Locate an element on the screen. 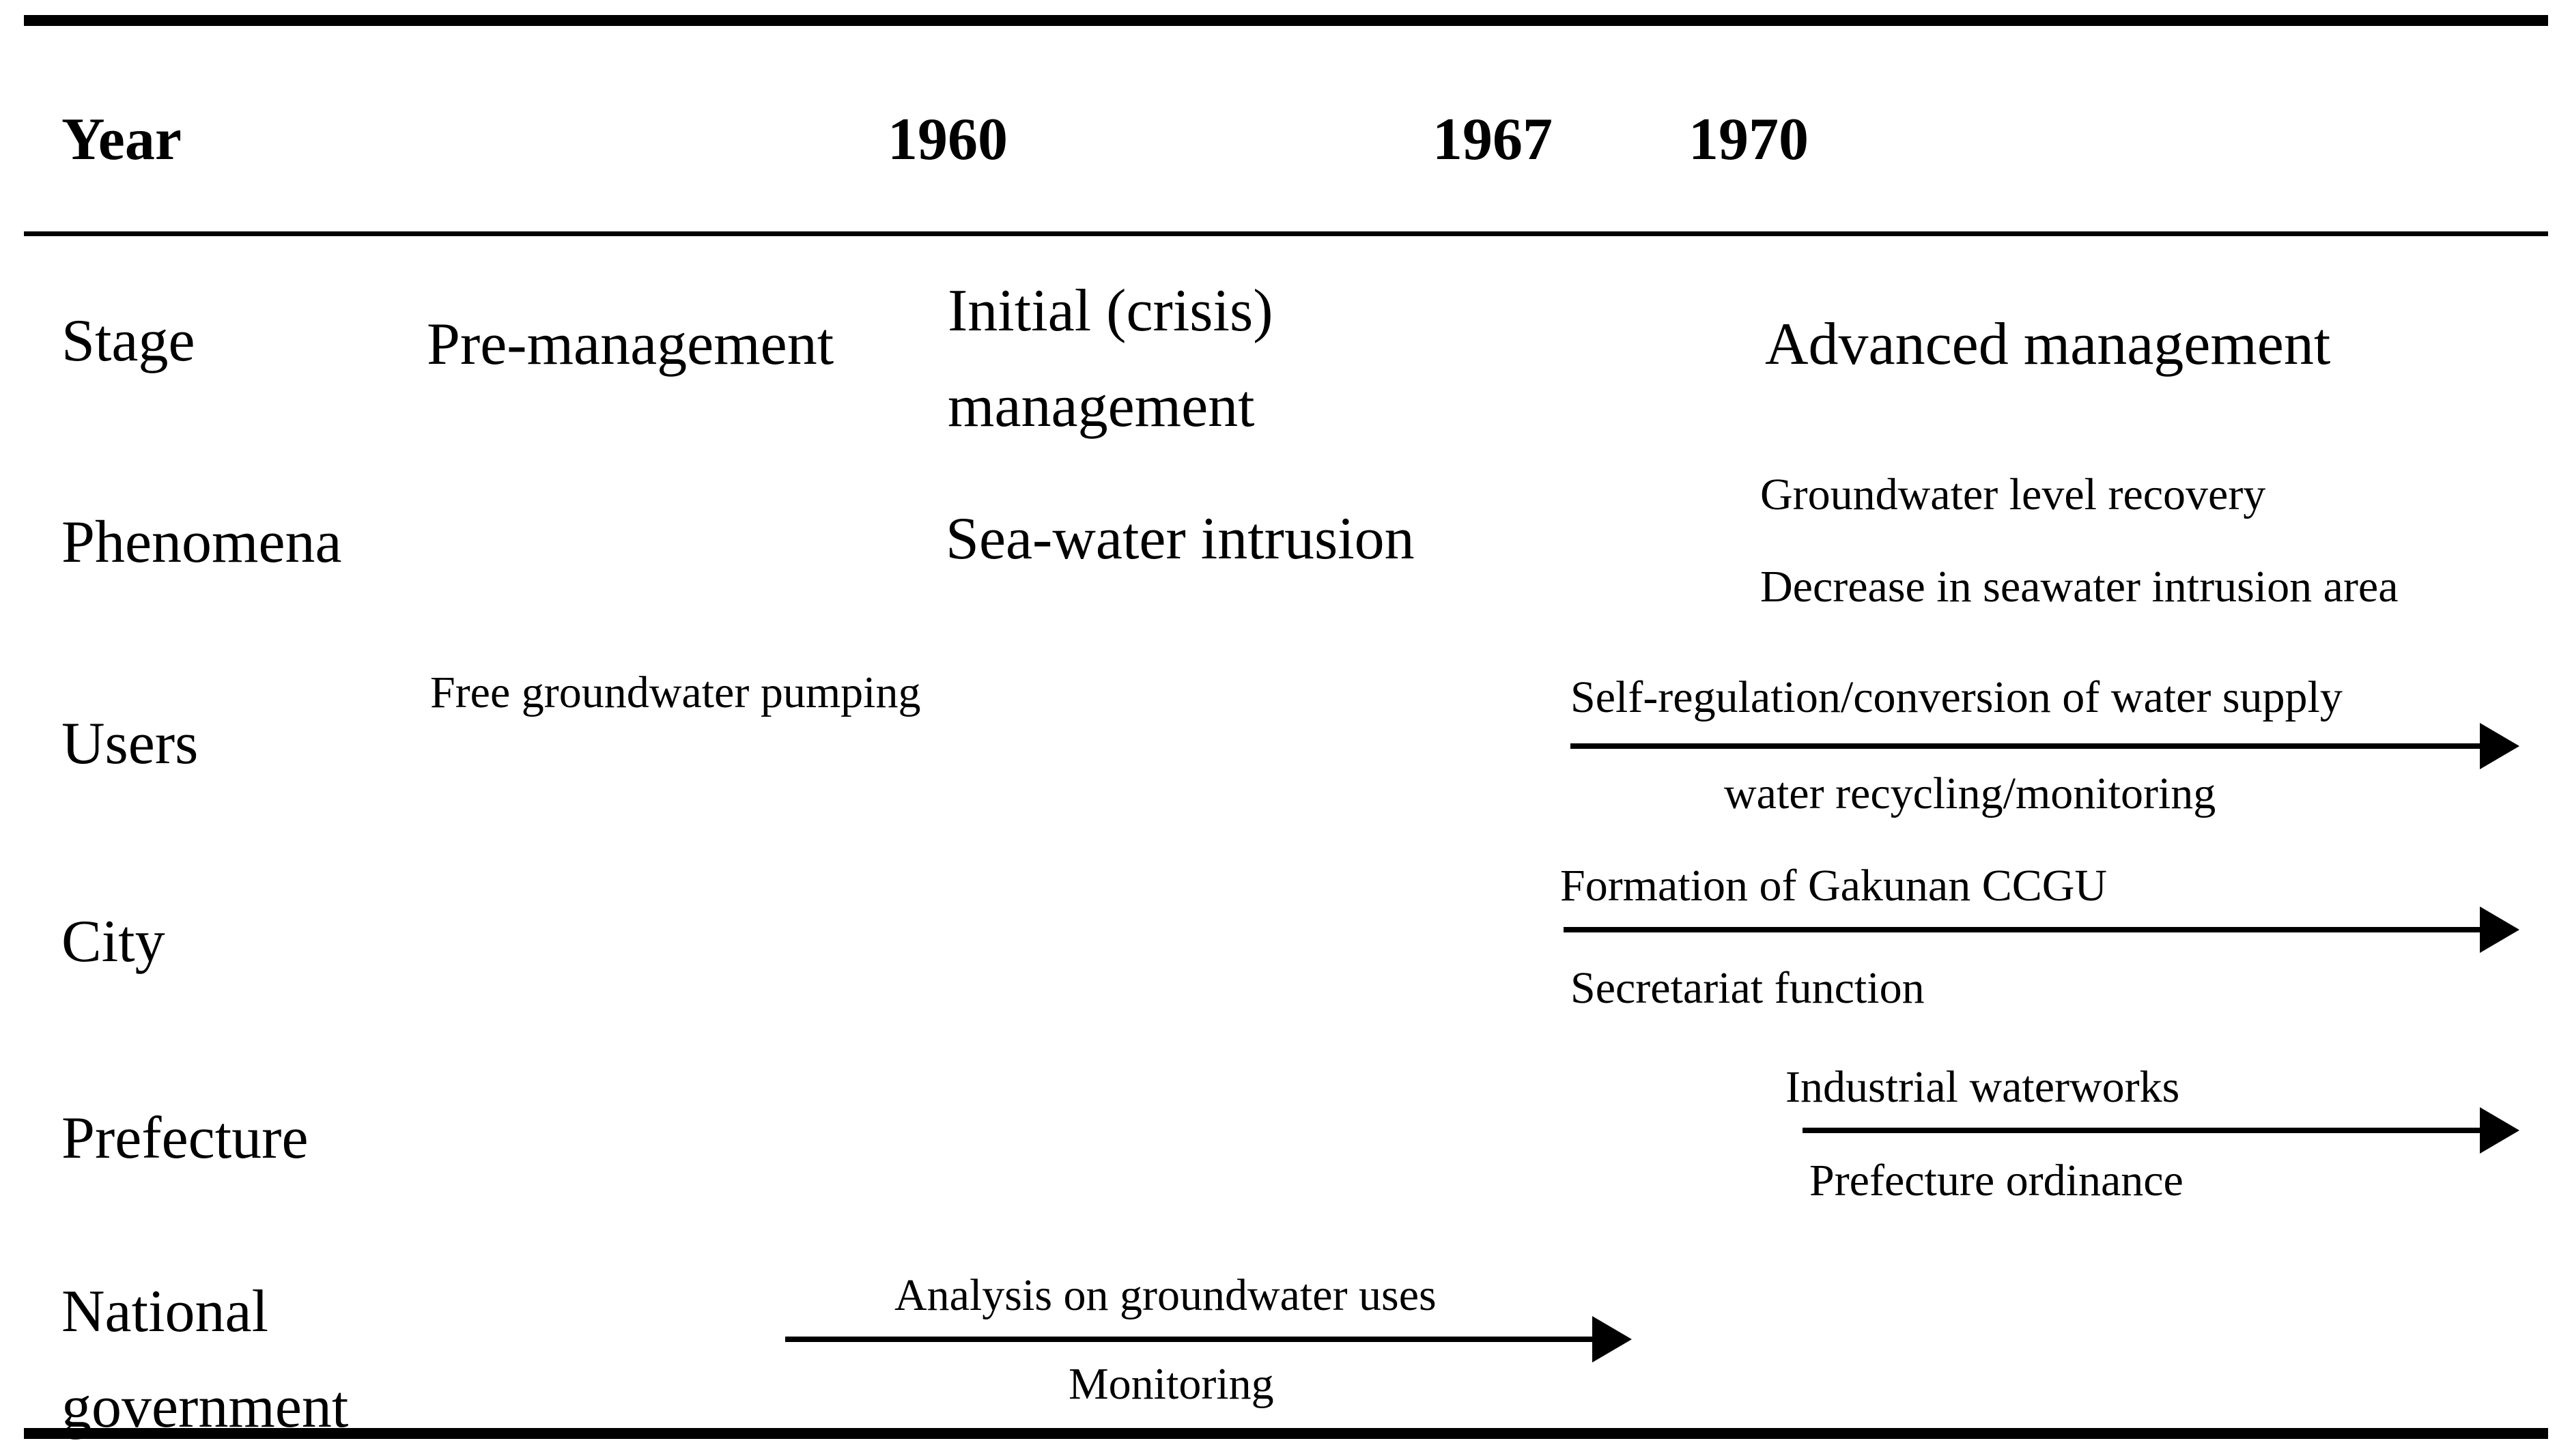  users-free-pumping: Free groundwater pumping is located at coordinates (675, 692).